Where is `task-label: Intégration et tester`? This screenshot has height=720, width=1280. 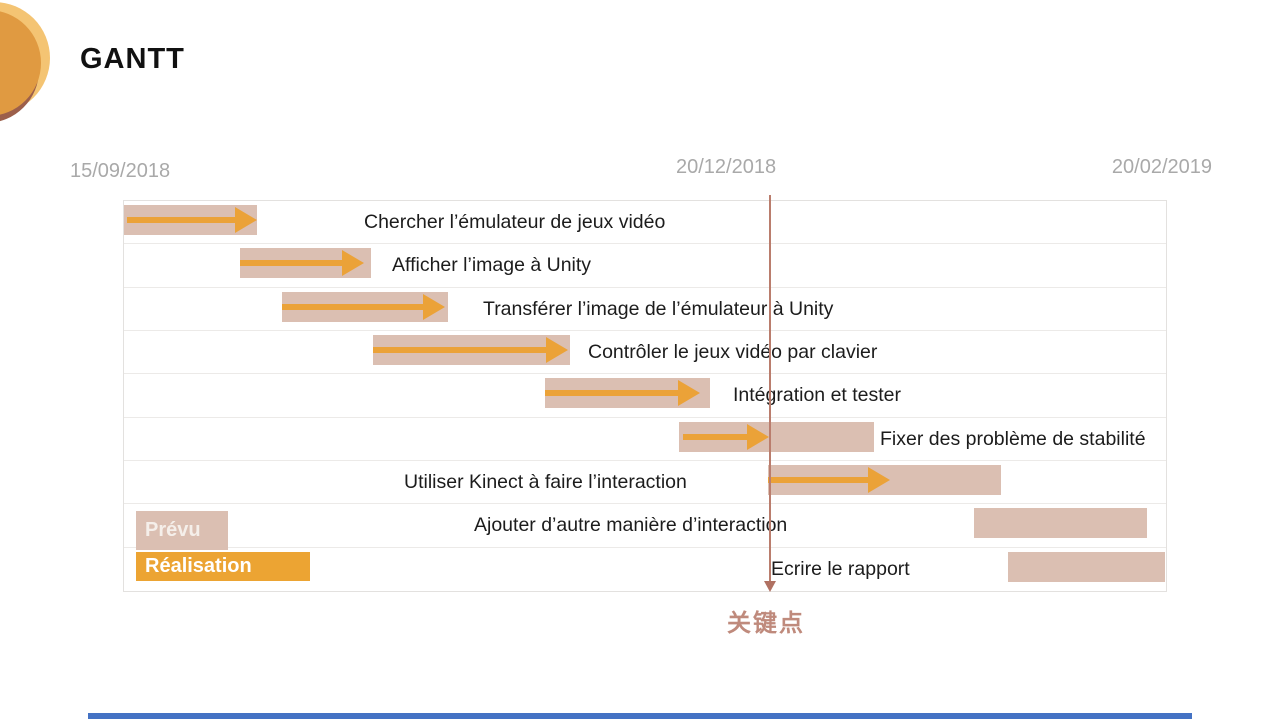
task-label: Intégration et tester is located at coordinates (817, 395).